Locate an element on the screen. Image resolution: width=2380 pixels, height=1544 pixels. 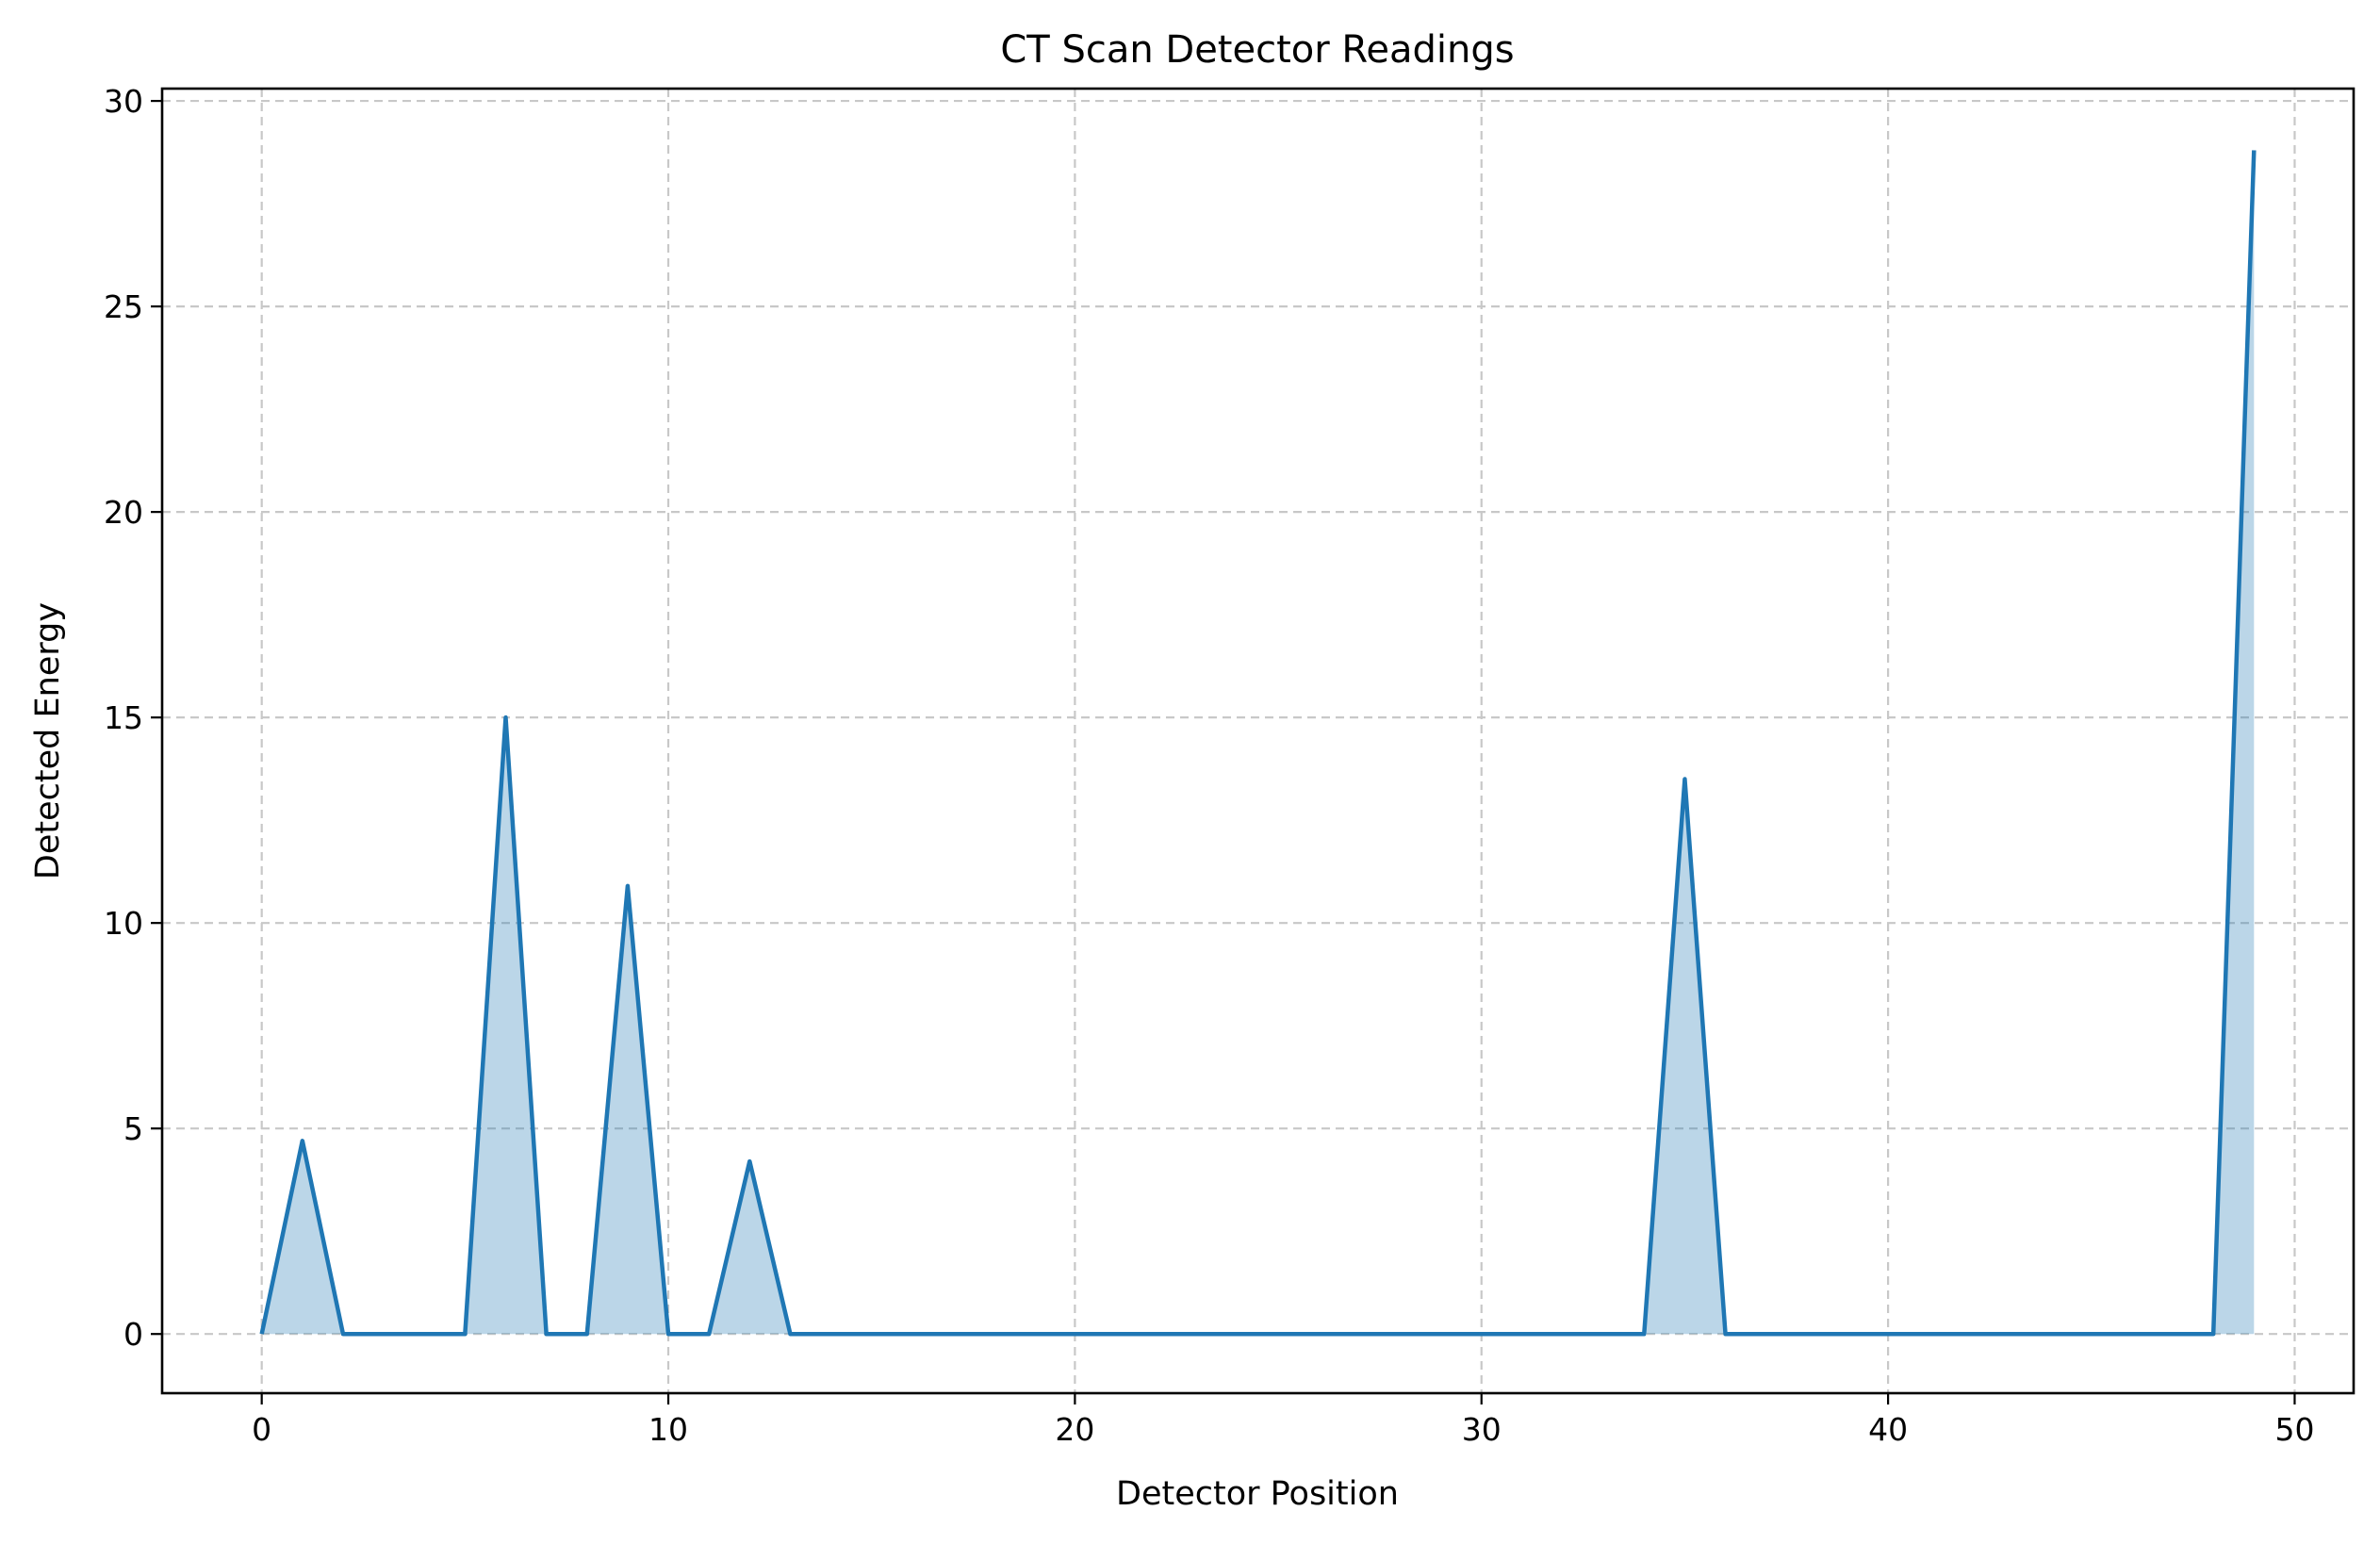
x-tick-label: 40 is located at coordinates (1888, 1429).